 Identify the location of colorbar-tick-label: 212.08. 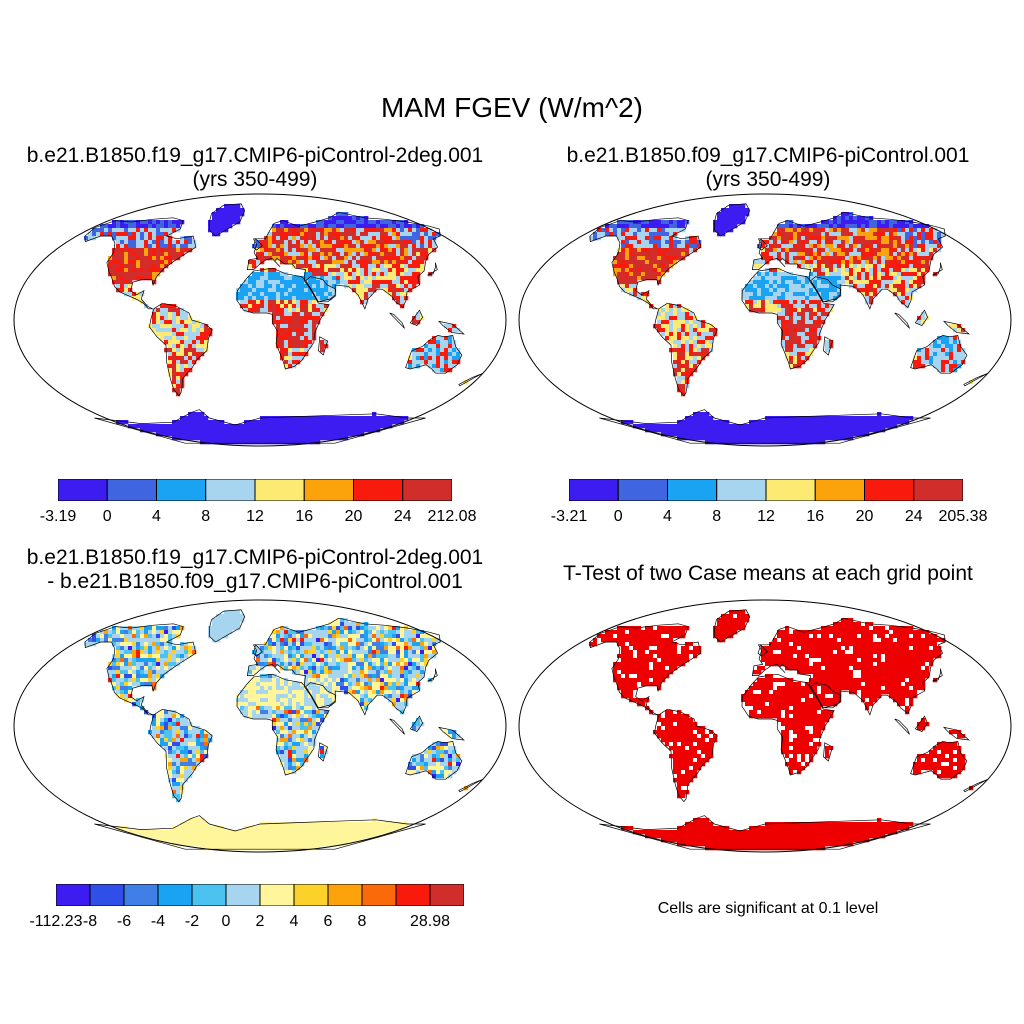
(452, 516).